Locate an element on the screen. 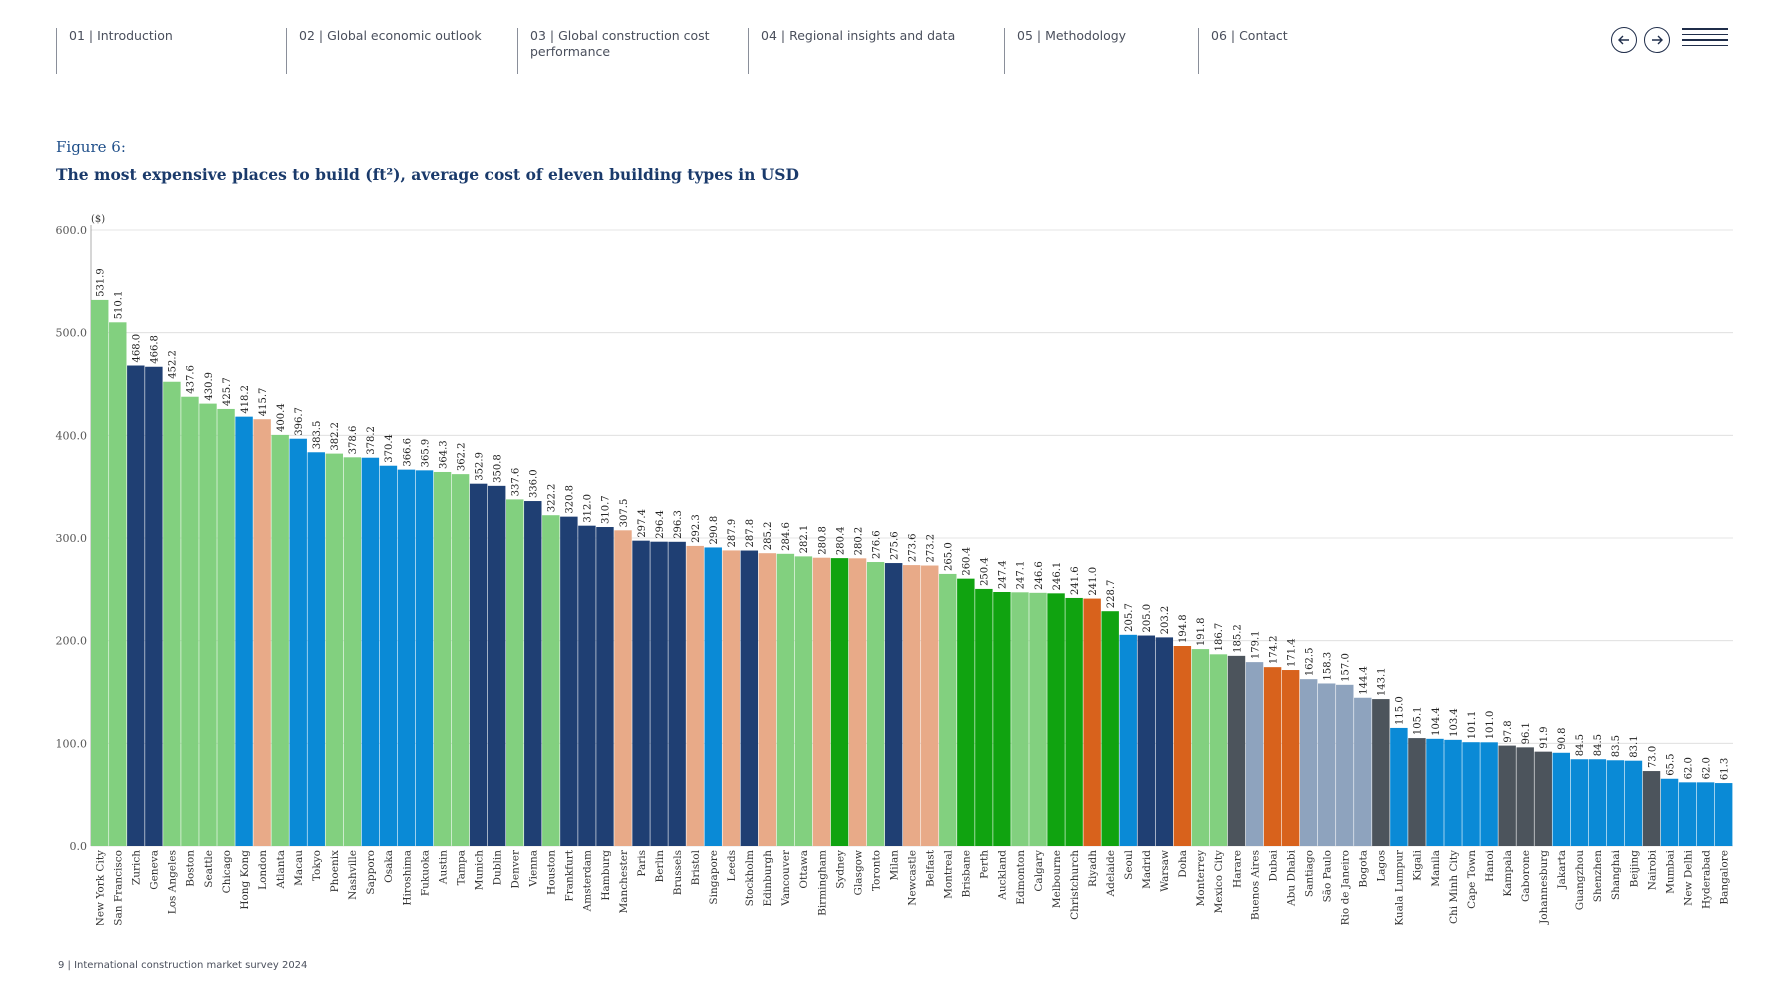 The width and height of the screenshot is (1773, 992). x-tick-label: Seoul is located at coordinates (1129, 864).